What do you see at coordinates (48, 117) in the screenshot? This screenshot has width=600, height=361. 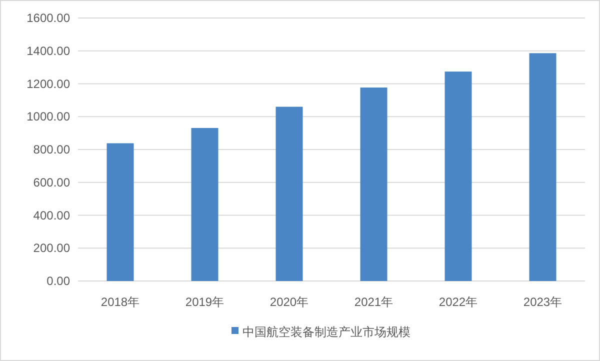 I see `y-tick-label: 1000.00` at bounding box center [48, 117].